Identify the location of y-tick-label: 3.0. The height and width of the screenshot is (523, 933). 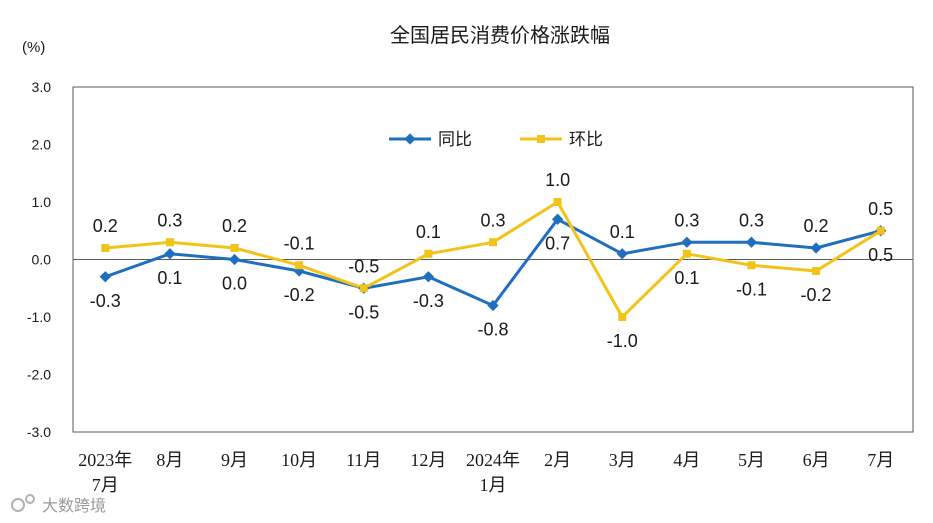
(42, 87).